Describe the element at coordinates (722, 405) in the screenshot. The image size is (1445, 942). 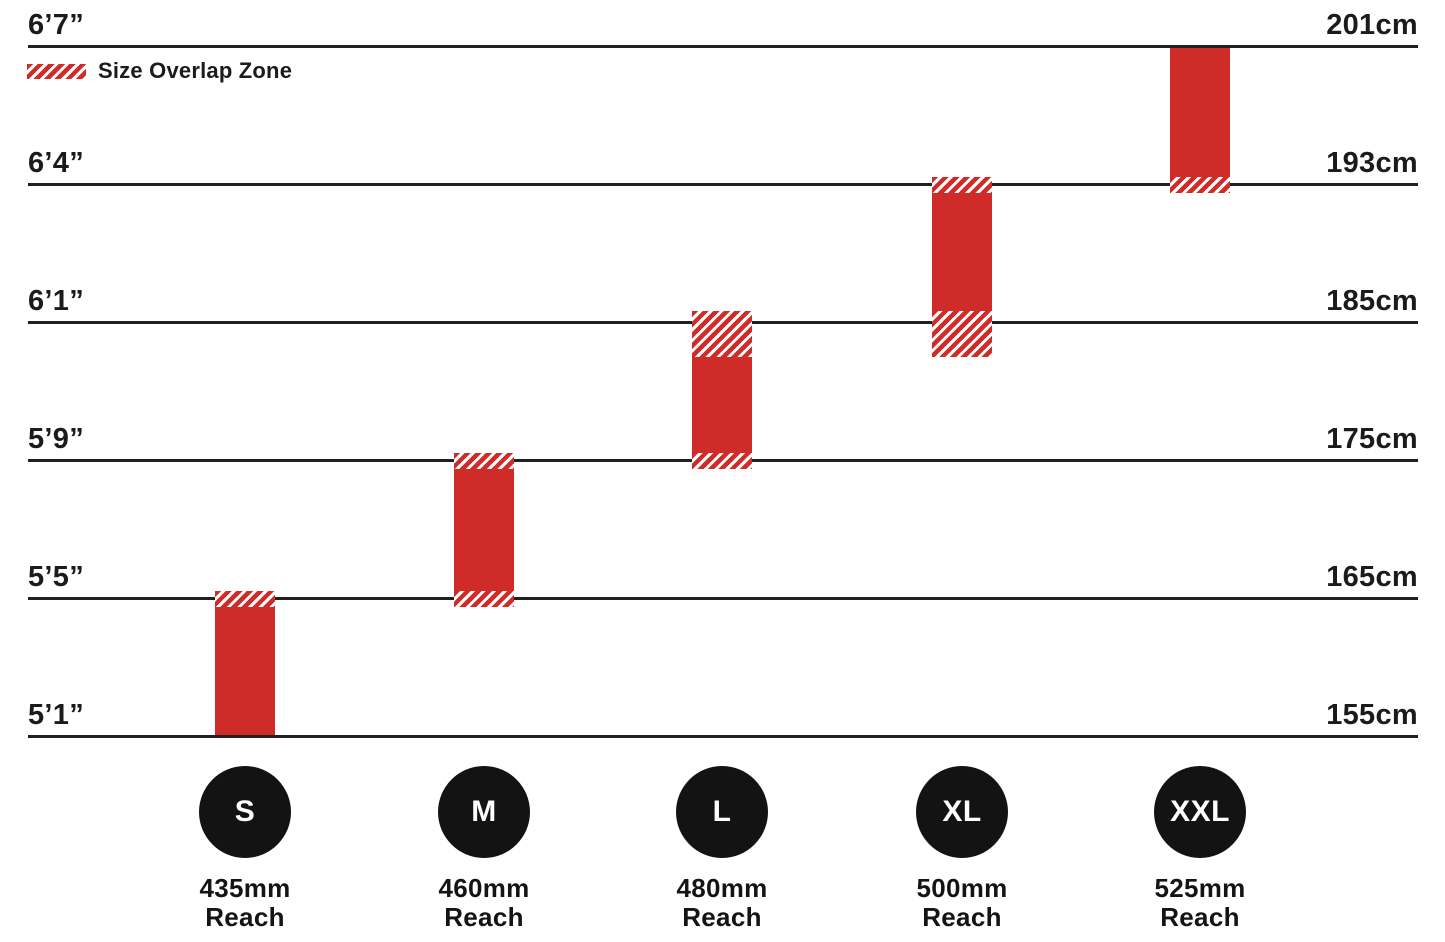
I see `bar-L-range` at that location.